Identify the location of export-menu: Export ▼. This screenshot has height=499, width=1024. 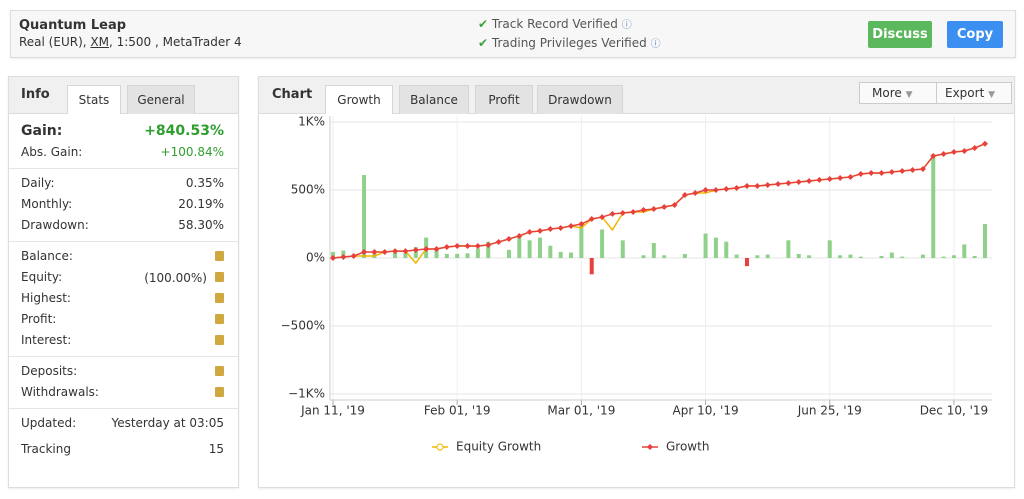
(974, 93).